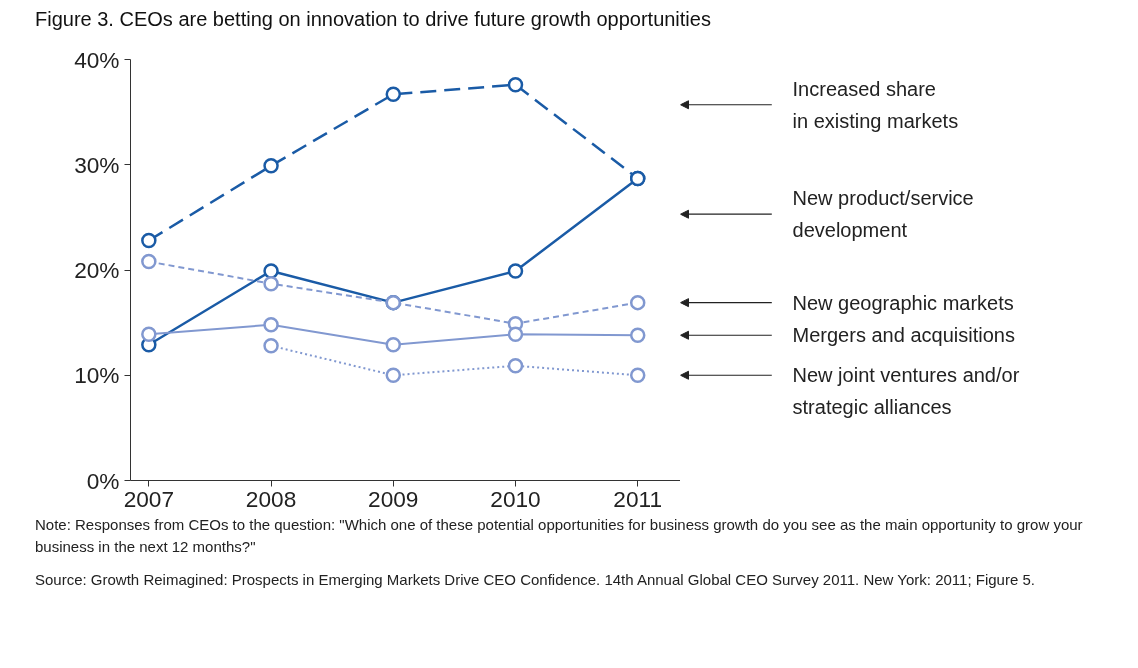 This screenshot has height=668, width=1138. I want to click on text: Increased share in existing markets, so click(875, 104).